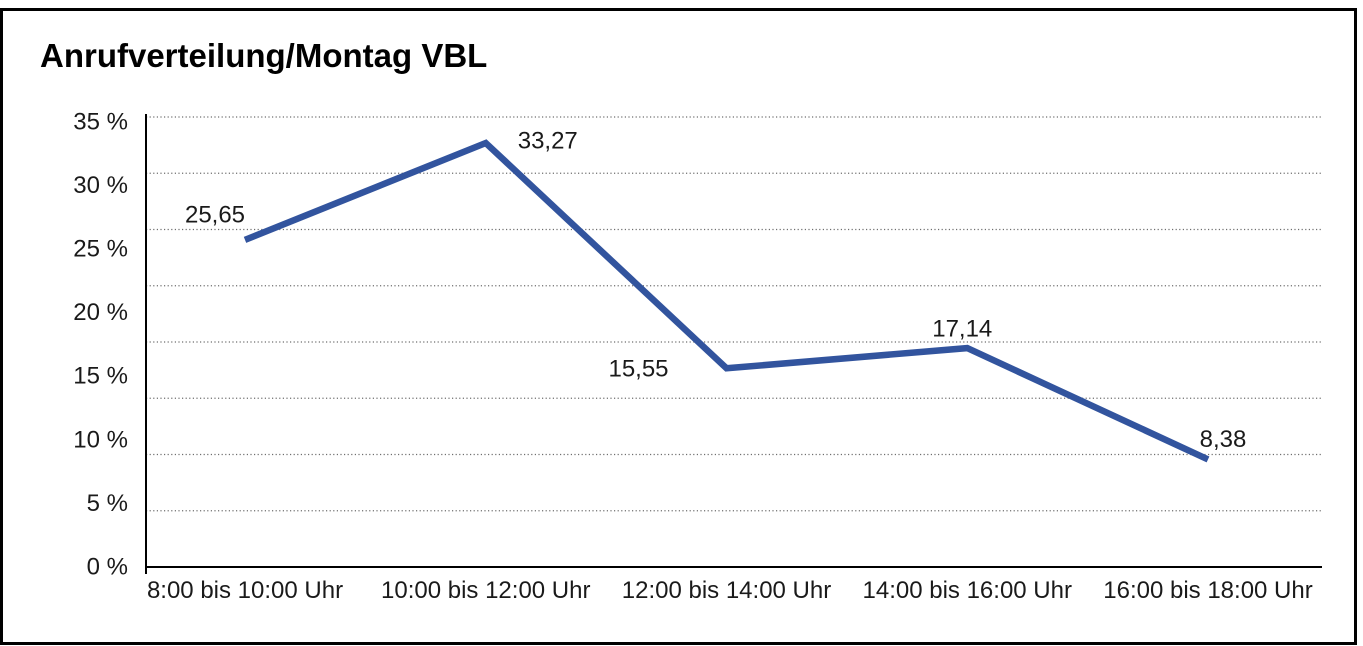  I want to click on y-axis-tick-label: 0 %, so click(107, 566).